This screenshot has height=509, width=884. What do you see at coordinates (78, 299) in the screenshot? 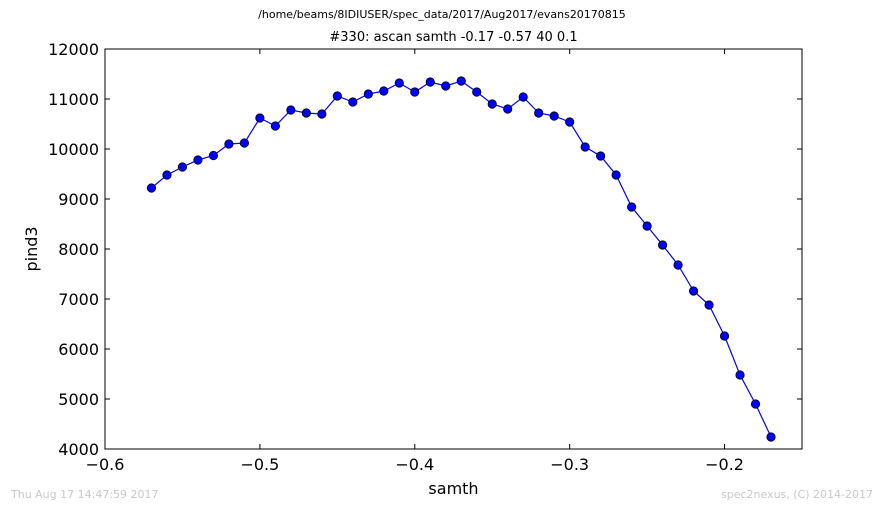
I see `y-tick-label: 7000` at bounding box center [78, 299].